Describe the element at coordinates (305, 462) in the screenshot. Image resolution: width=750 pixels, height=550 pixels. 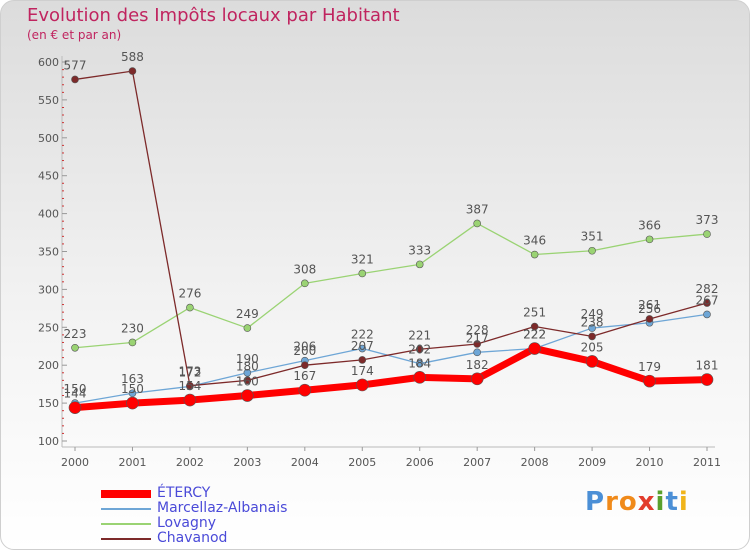
I see `x-tick-label: 2004` at that location.